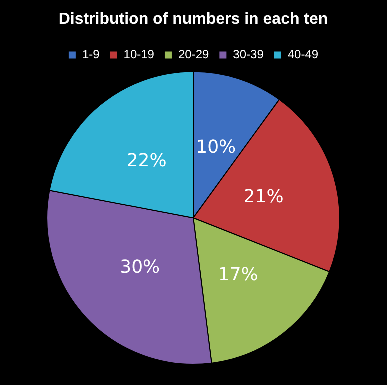 This screenshot has height=385, width=387. I want to click on legend-label: 40-49, so click(303, 55).